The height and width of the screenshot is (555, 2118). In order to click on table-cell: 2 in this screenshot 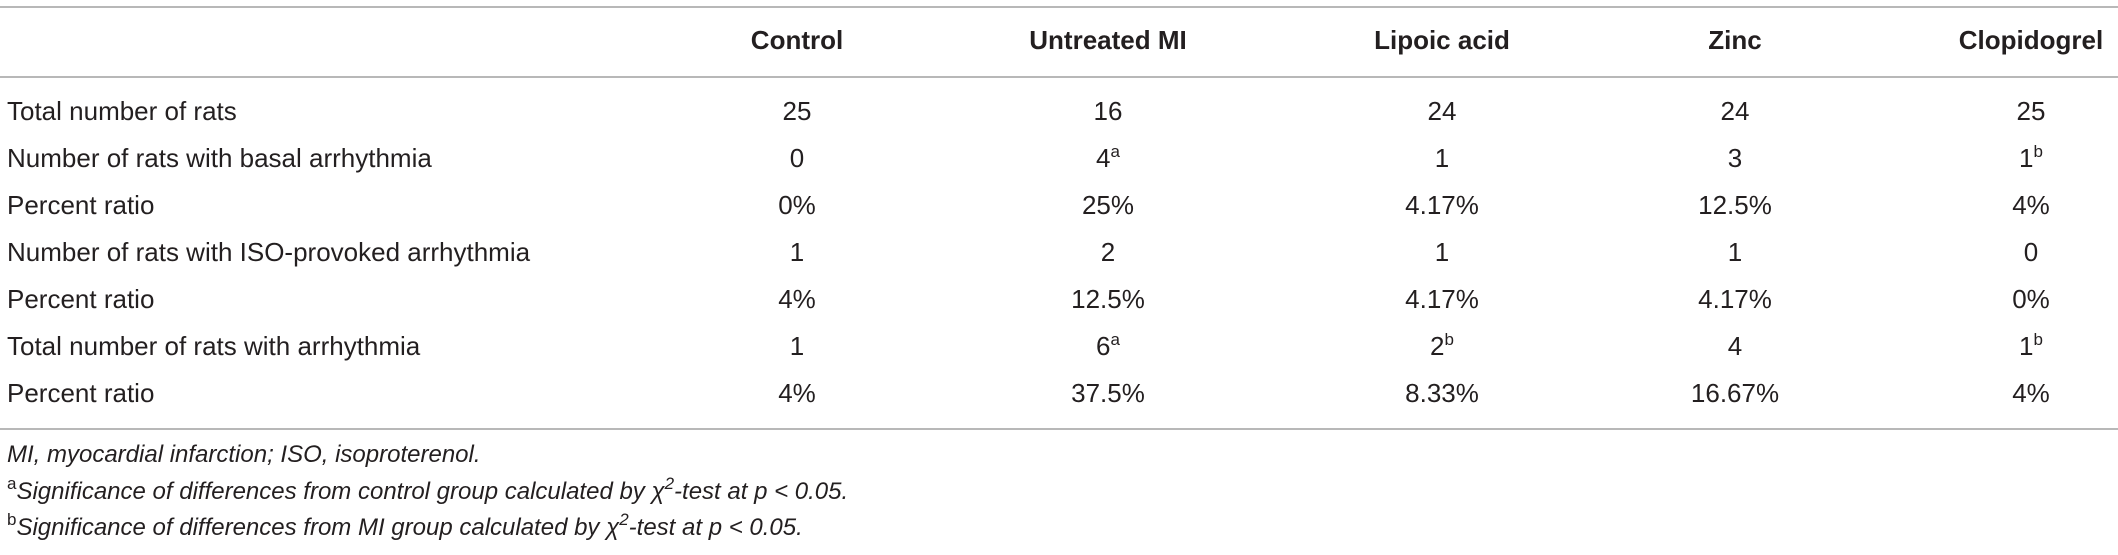, I will do `click(1108, 252)`.